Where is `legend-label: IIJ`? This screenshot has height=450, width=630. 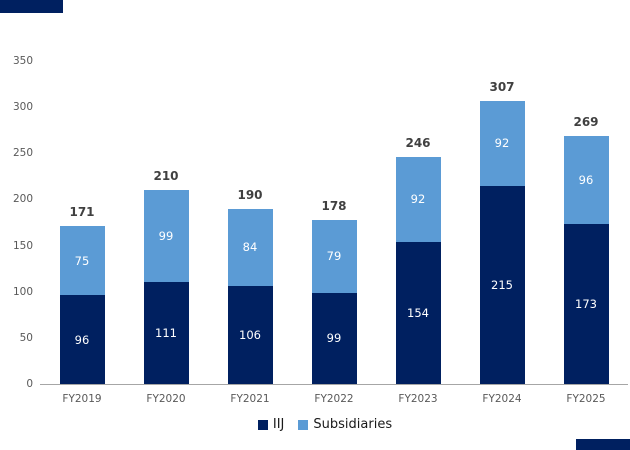
legend-label: IIJ is located at coordinates (278, 424).